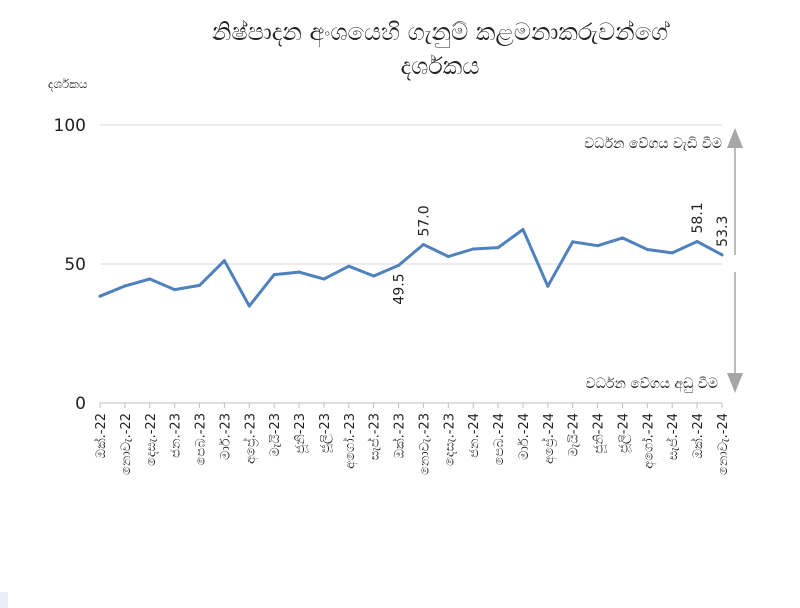 This screenshot has height=608, width=800. Describe the element at coordinates (300, 433) in the screenshot. I see `x-tick-label: ජූනි-23` at that location.